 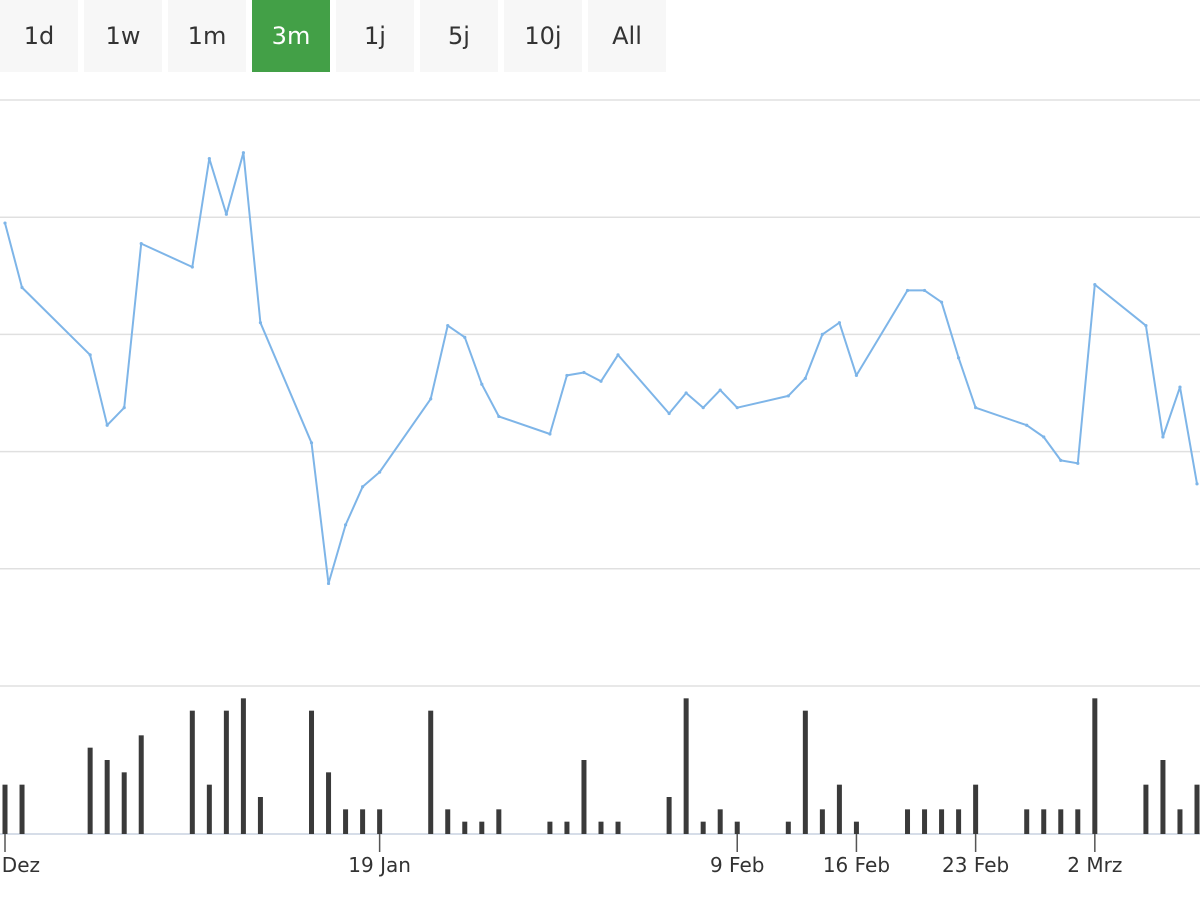 I want to click on x-tick-label: 2 Mrz, so click(x=1094, y=865).